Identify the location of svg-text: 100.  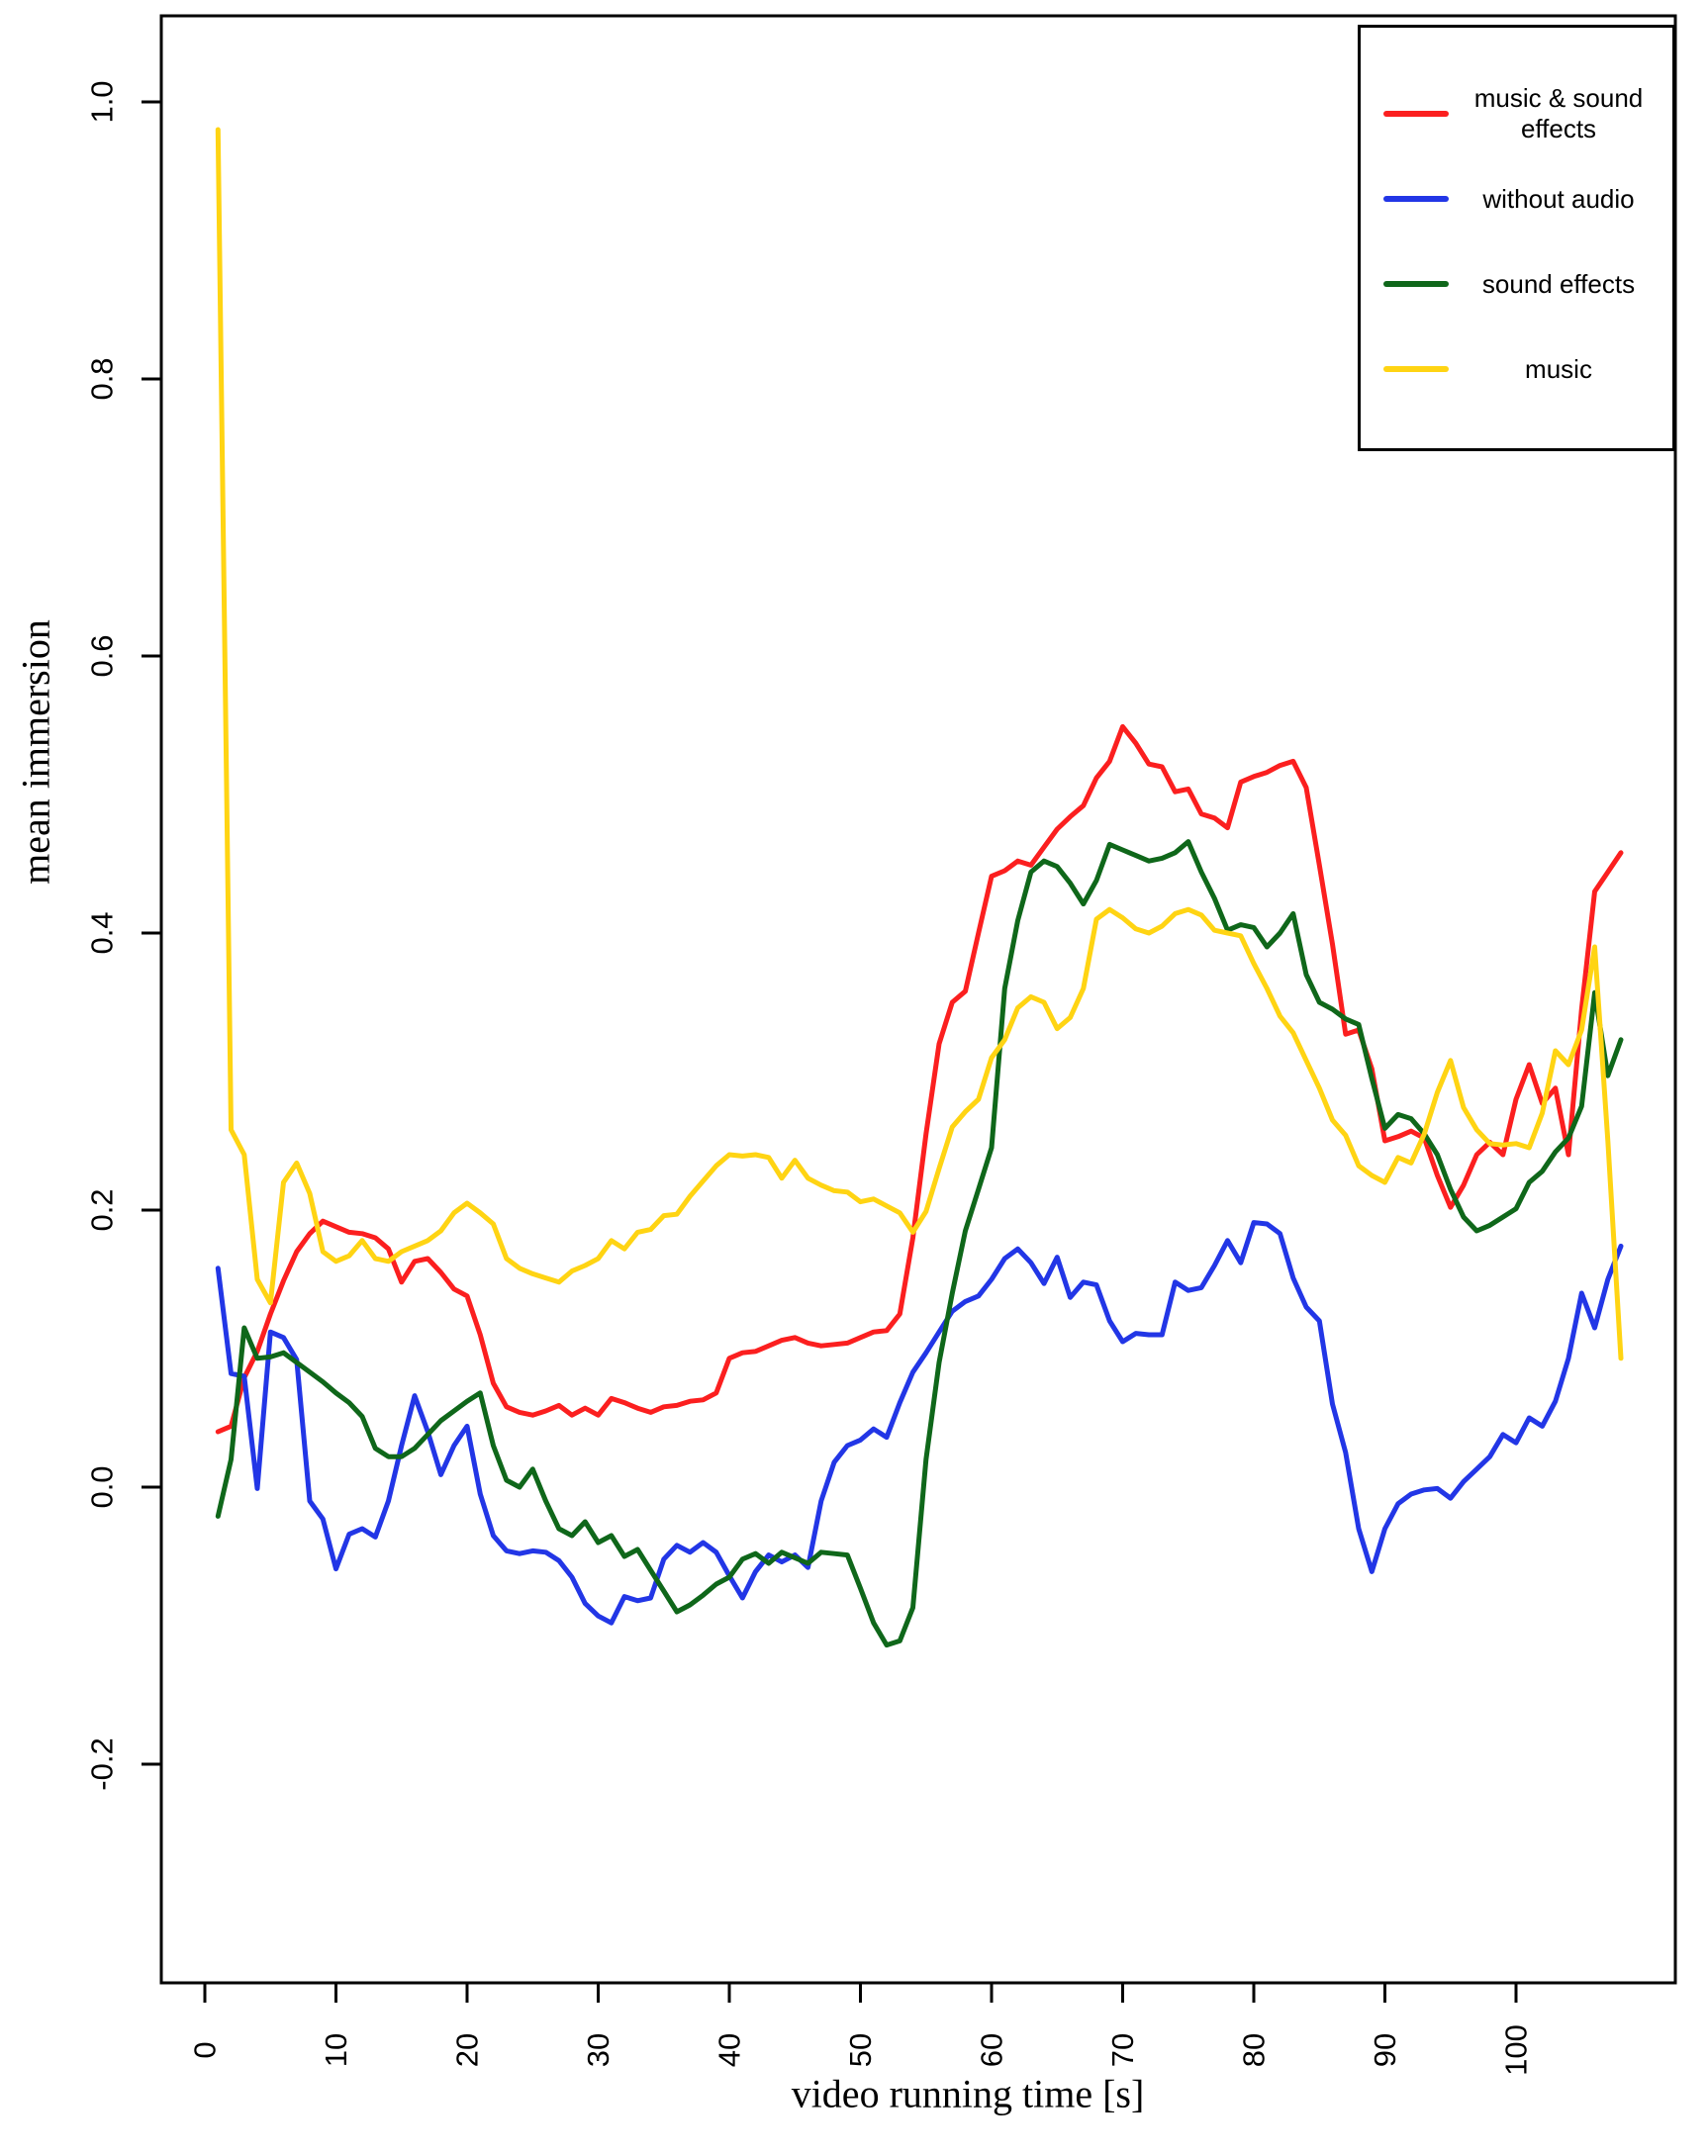
(1516, 2050).